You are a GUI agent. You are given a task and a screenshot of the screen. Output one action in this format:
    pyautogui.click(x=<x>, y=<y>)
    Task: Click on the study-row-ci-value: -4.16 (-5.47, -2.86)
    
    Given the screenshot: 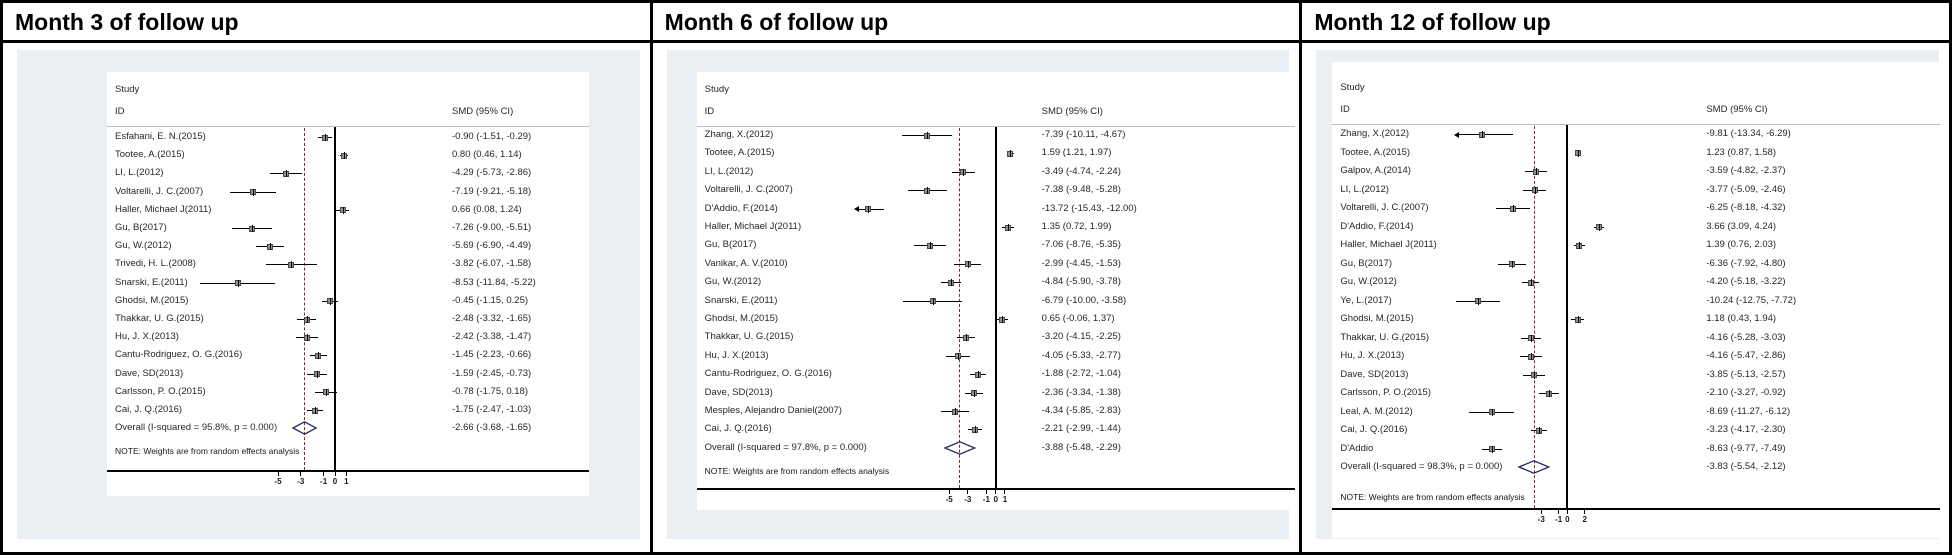 What is the action you would take?
    pyautogui.click(x=1746, y=355)
    